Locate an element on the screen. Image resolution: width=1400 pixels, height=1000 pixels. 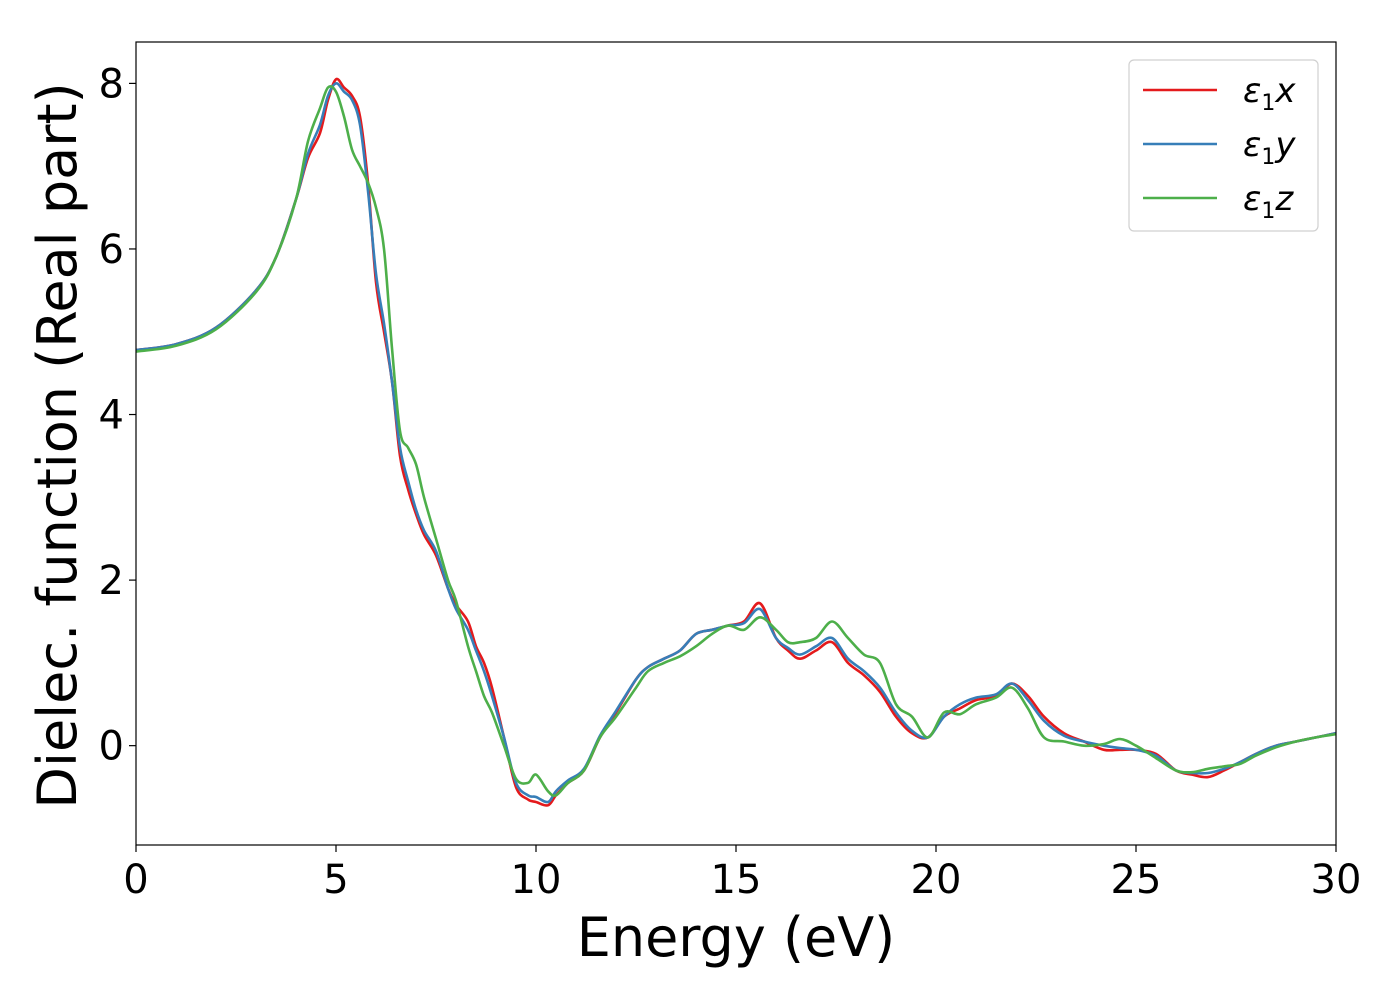
legend-label-z: ε1z is located at coordinates (1268, 201).